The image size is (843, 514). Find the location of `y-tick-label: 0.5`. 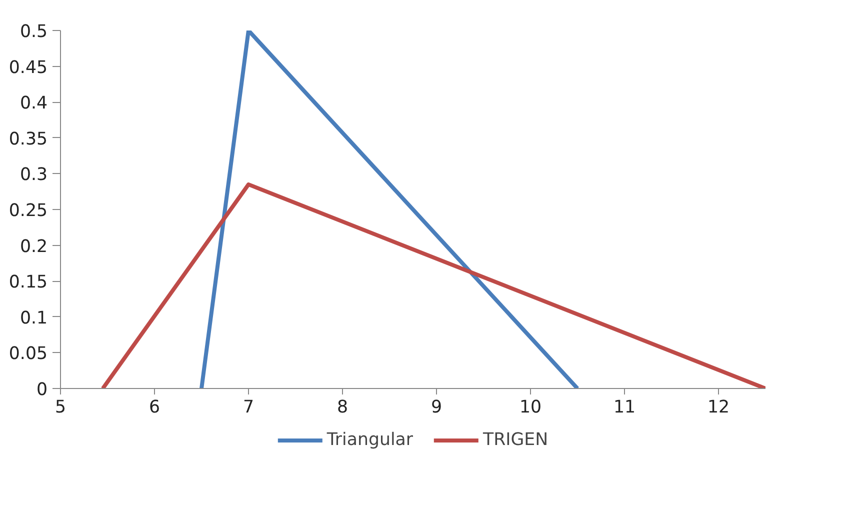

y-tick-label: 0.5 is located at coordinates (34, 32).